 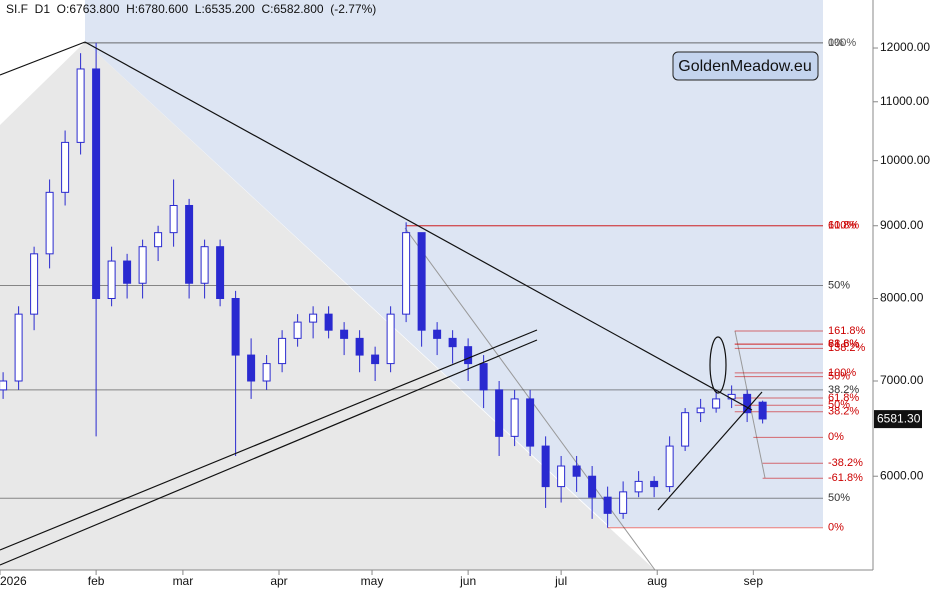 I want to click on x-tick-label: feb, so click(x=96, y=581).